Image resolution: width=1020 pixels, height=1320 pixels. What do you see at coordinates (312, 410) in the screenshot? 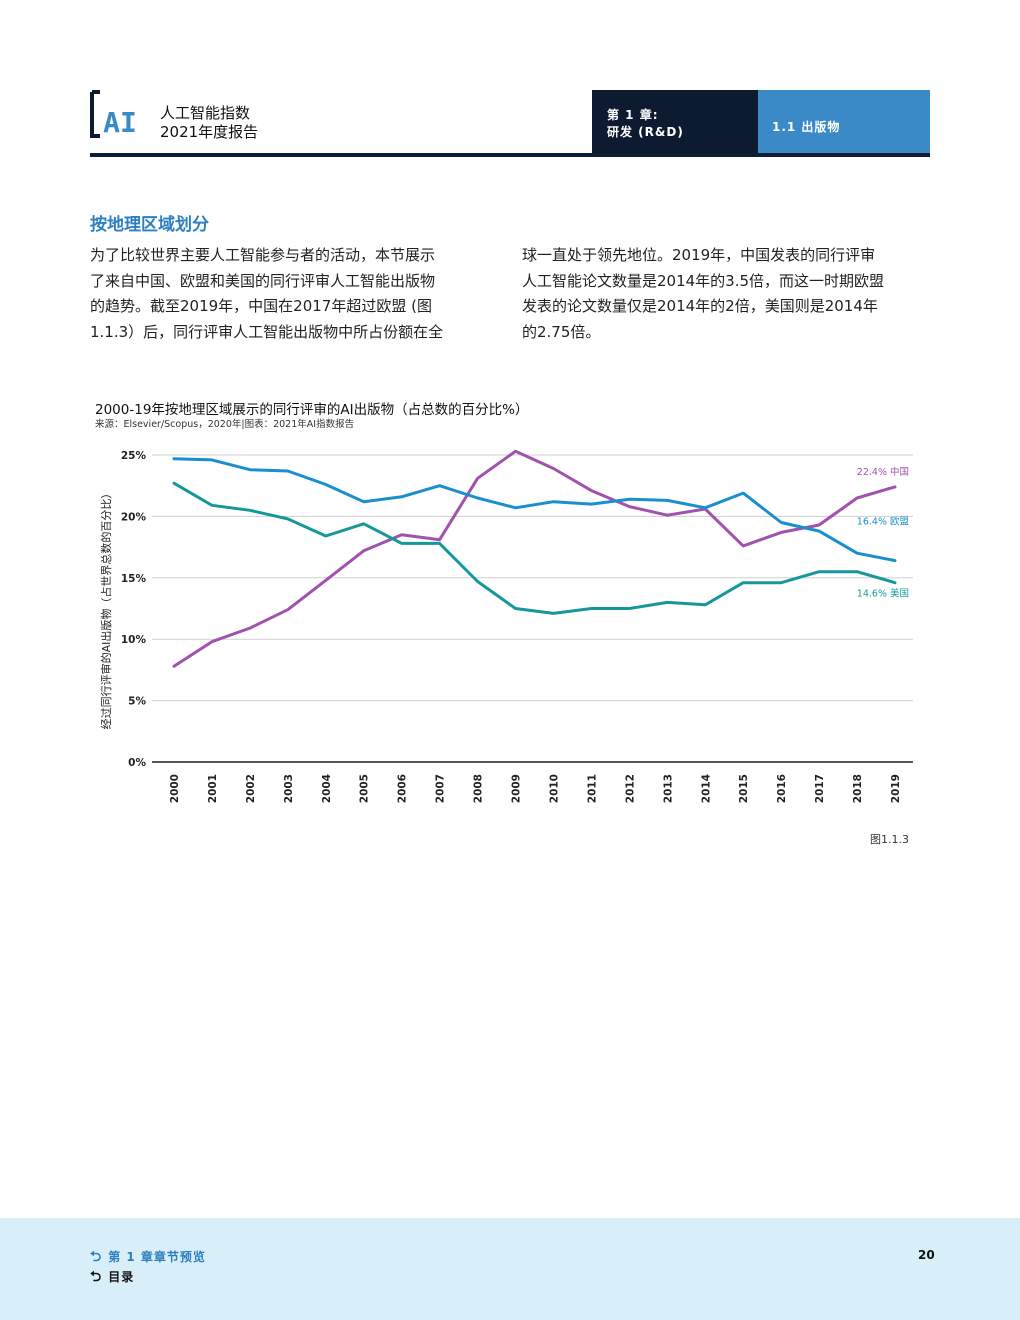
I see `chart-title: 2000-19年按地理区域展示的同行评审的AI出版物（占总数的百分比%）` at bounding box center [312, 410].